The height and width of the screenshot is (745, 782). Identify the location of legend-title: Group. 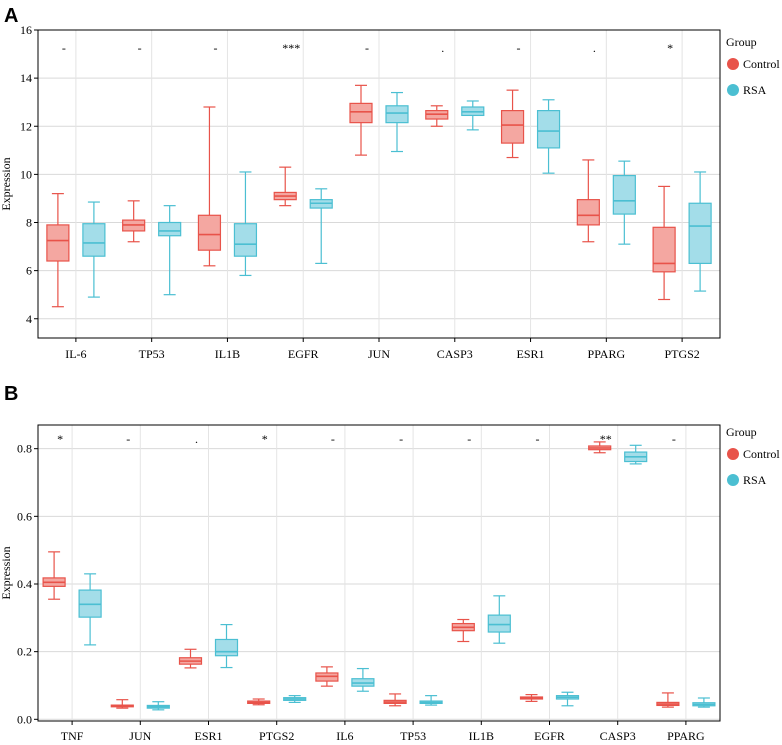
(741, 42).